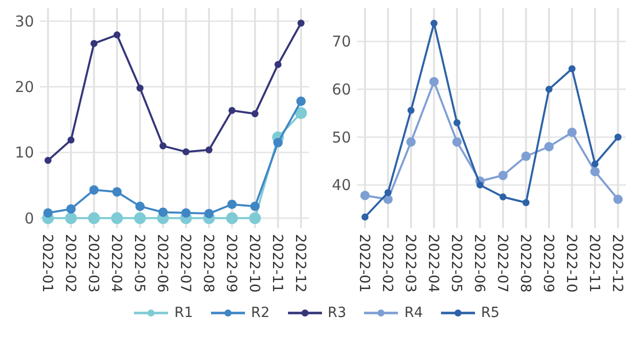  What do you see at coordinates (184, 313) in the screenshot?
I see `legend-label: R1` at bounding box center [184, 313].